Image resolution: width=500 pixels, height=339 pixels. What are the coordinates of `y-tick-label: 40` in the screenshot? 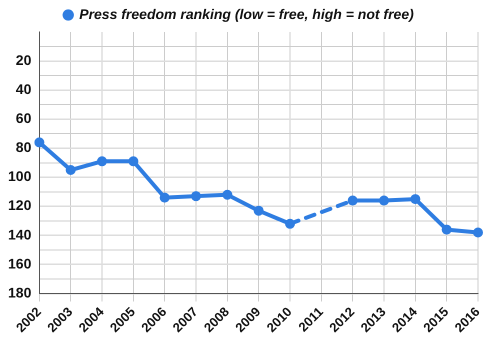 It's located at (24, 88).